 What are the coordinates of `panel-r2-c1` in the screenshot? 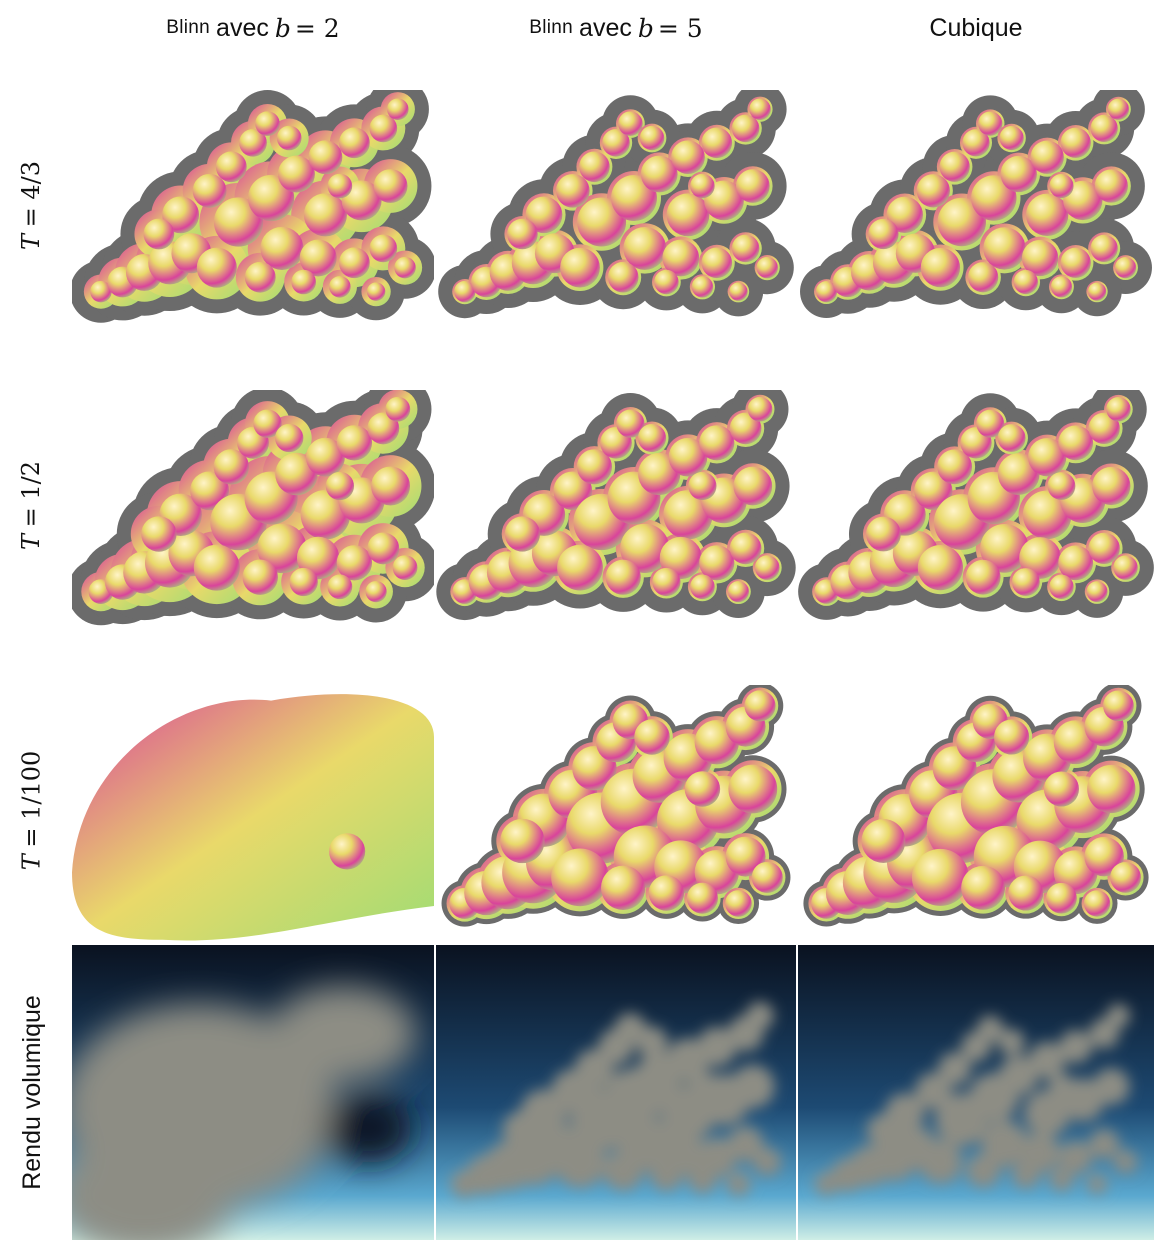 It's located at (253, 510).